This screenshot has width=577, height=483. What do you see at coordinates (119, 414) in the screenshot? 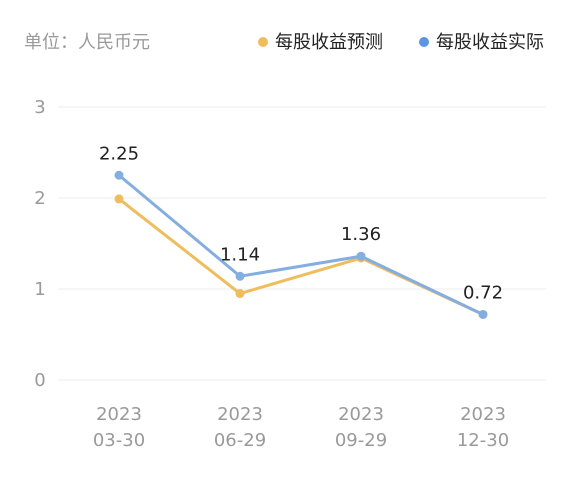
I see `x-tick-year-0: 2023` at bounding box center [119, 414].